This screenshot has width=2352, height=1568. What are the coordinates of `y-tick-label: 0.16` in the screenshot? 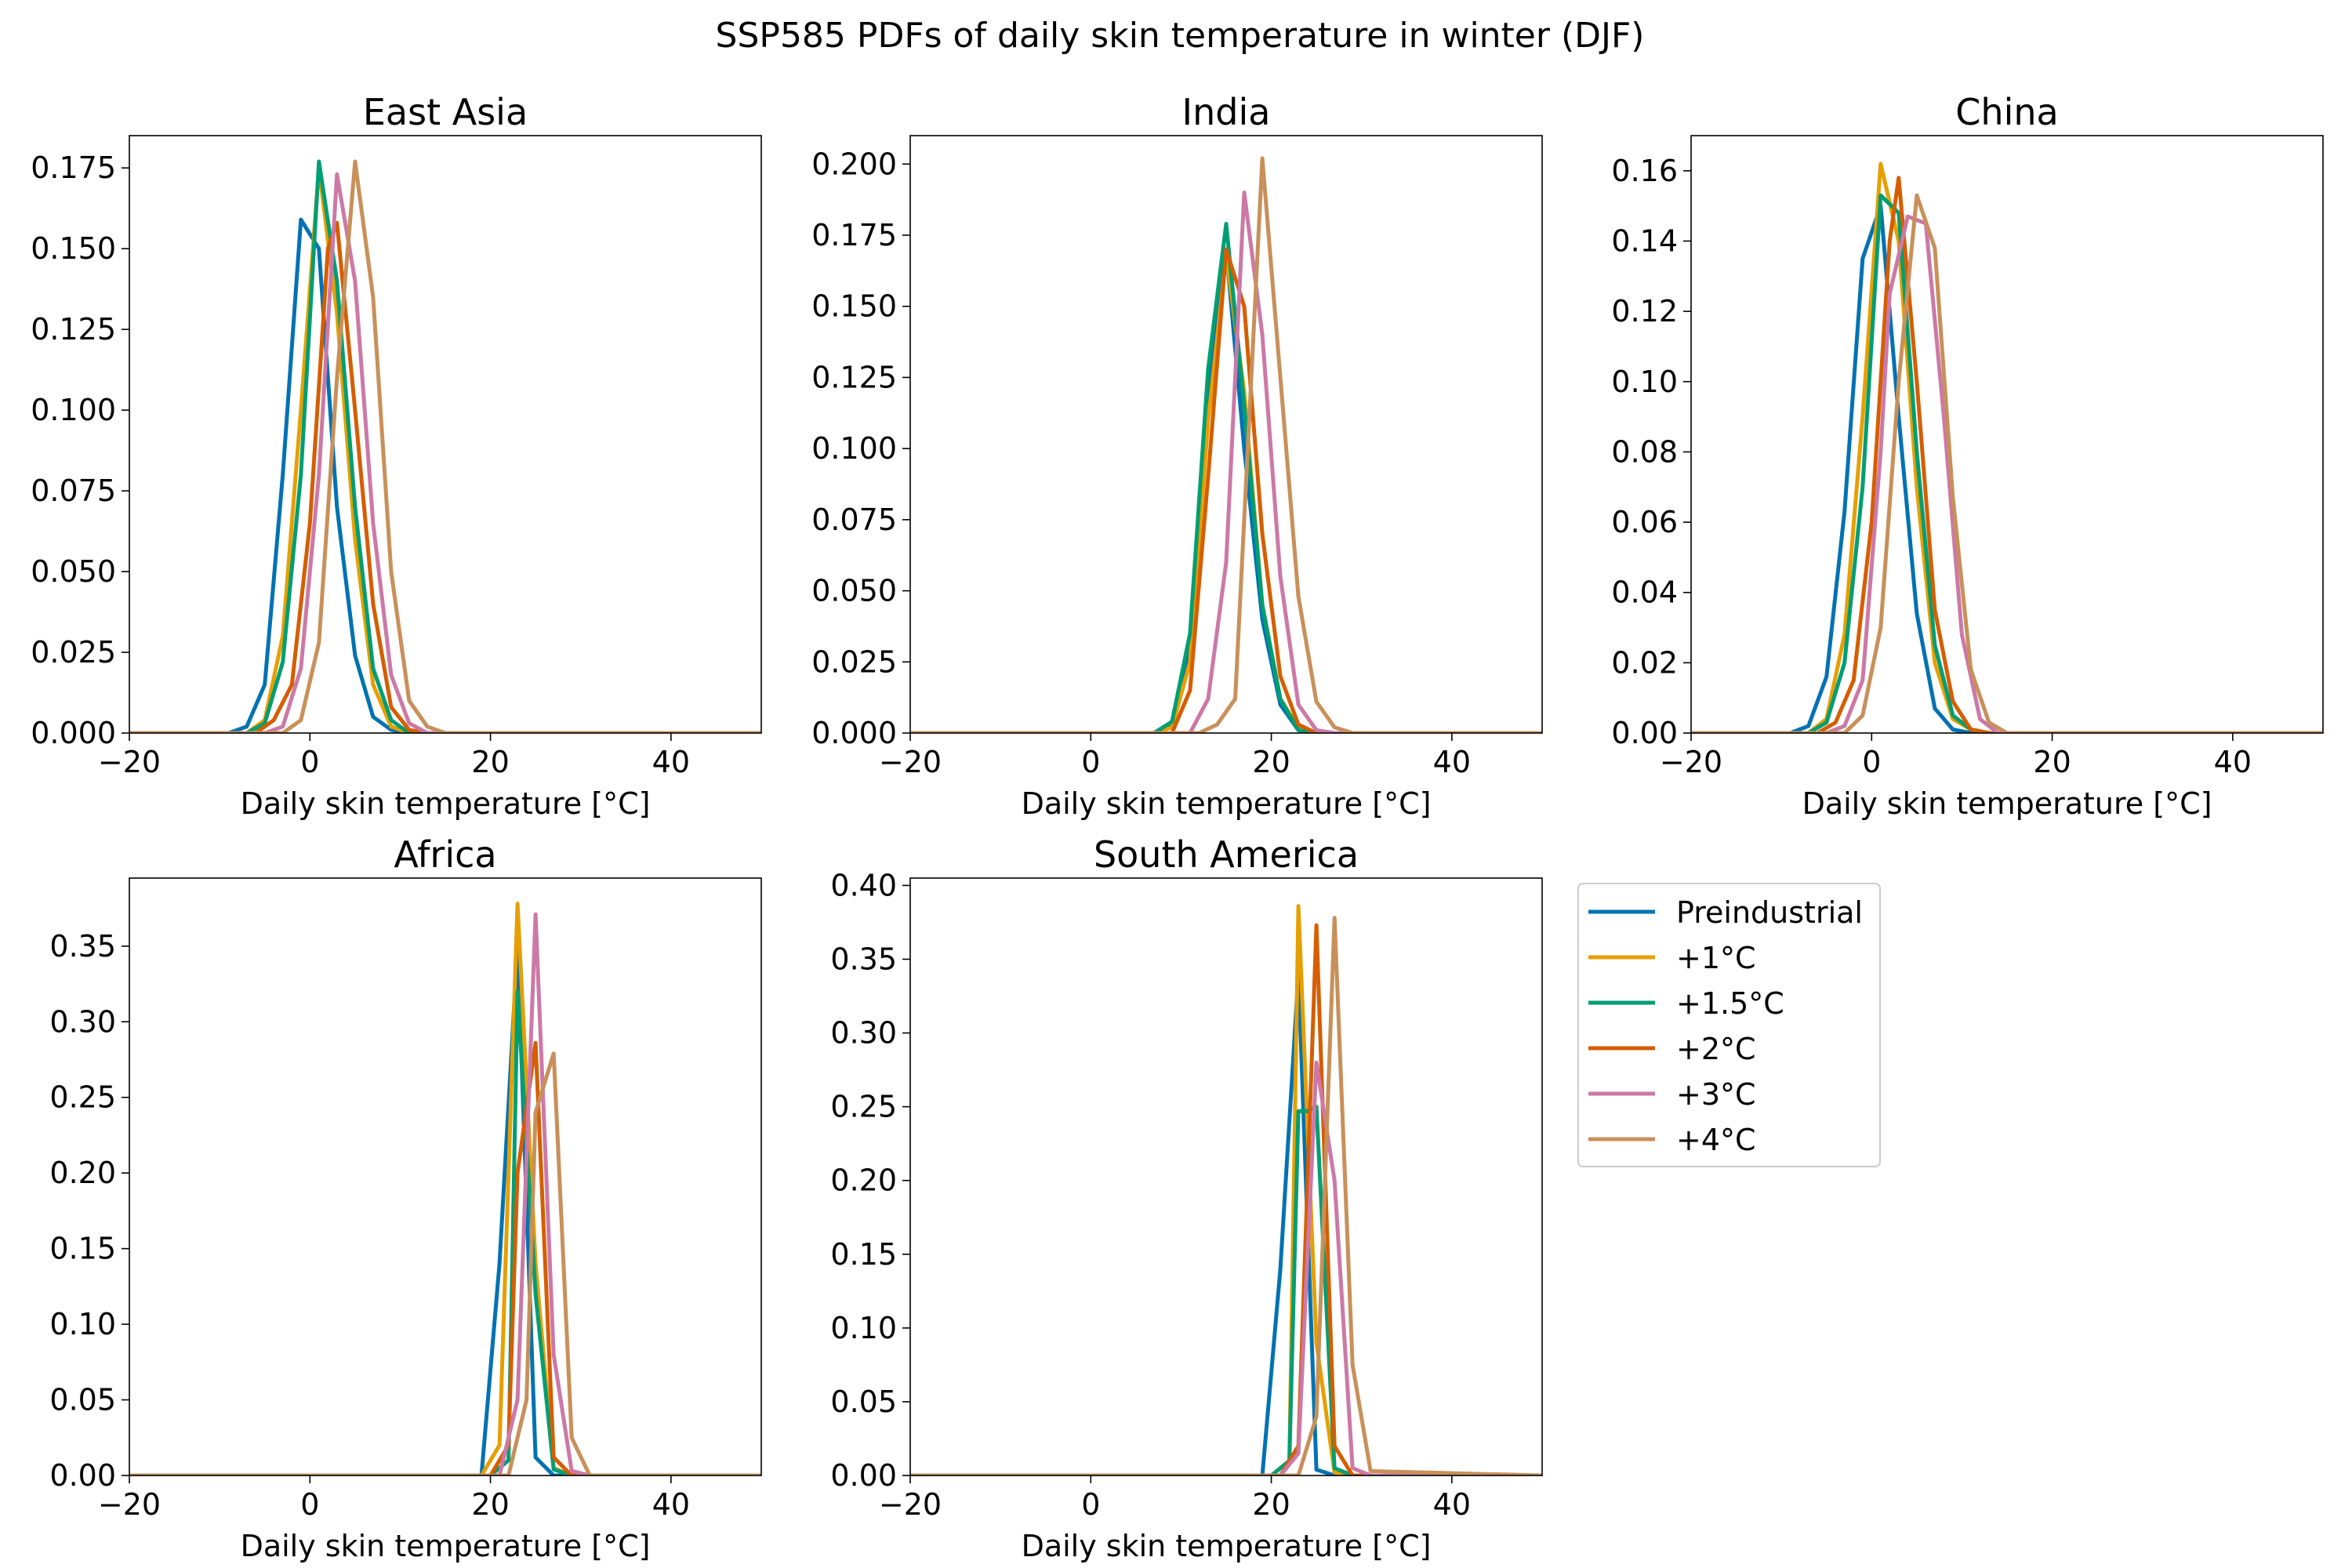 It's located at (1644, 171).